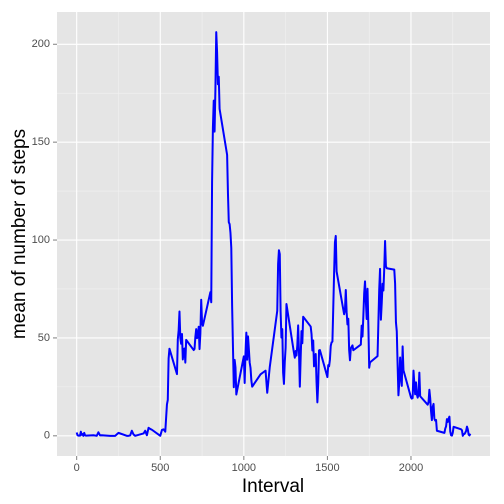 The image size is (504, 504). What do you see at coordinates (160, 468) in the screenshot?
I see `x-tick-label: 500` at bounding box center [160, 468].